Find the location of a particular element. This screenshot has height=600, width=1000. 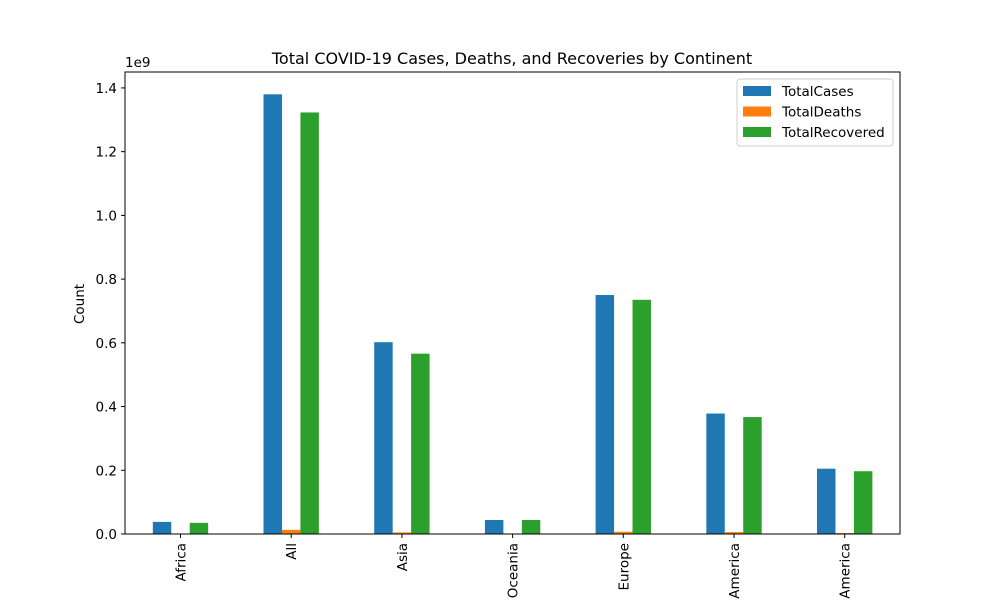

legend-label: TotalCases is located at coordinates (817, 92).